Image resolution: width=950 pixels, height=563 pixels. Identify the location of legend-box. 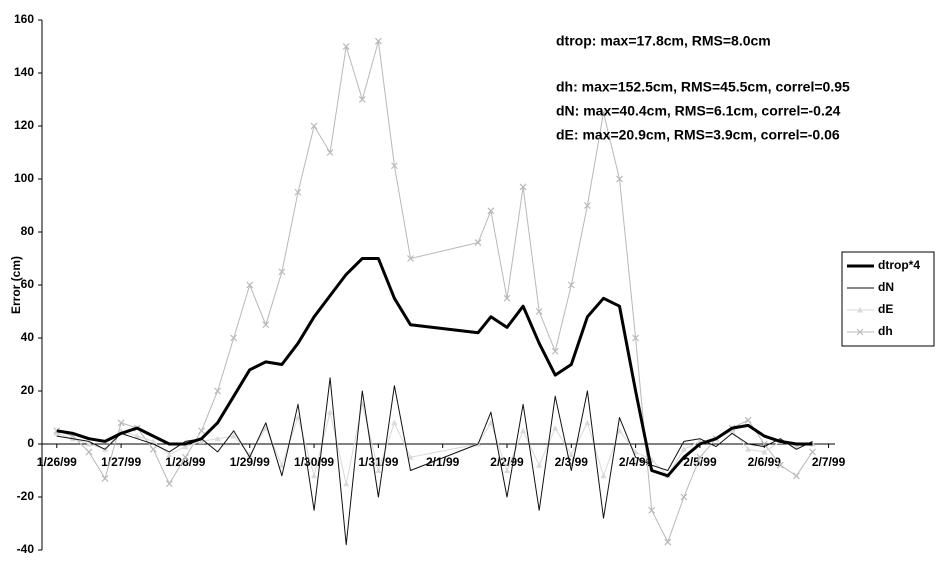
(888, 299).